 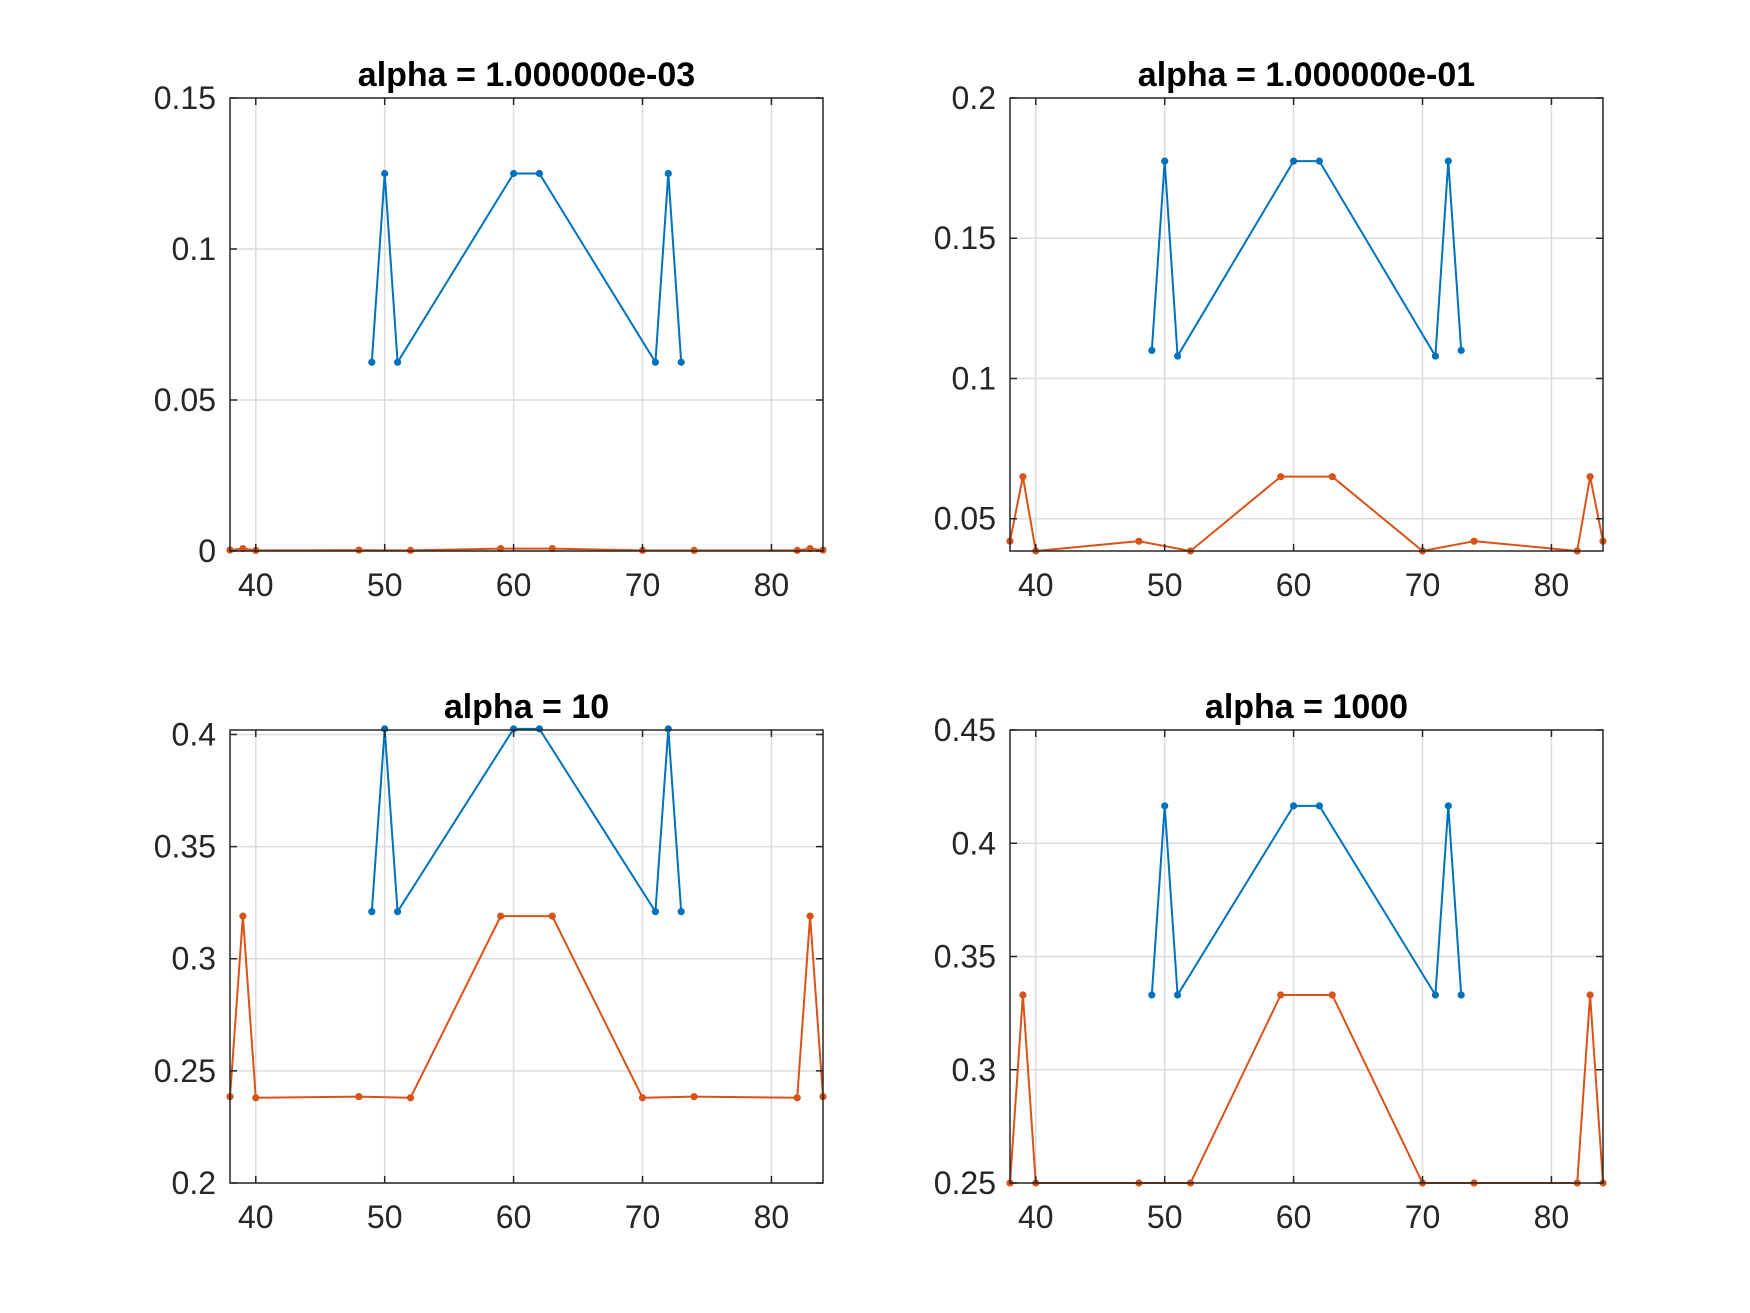 I want to click on y-tick-label: 0.45, so click(x=965, y=730).